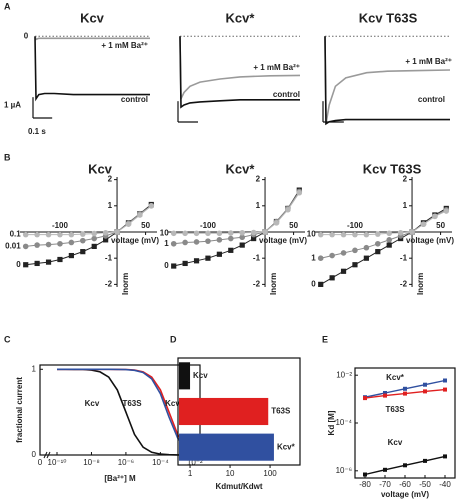 The image size is (464, 500). I want to click on y-tick-label: 0, so click(34, 454).